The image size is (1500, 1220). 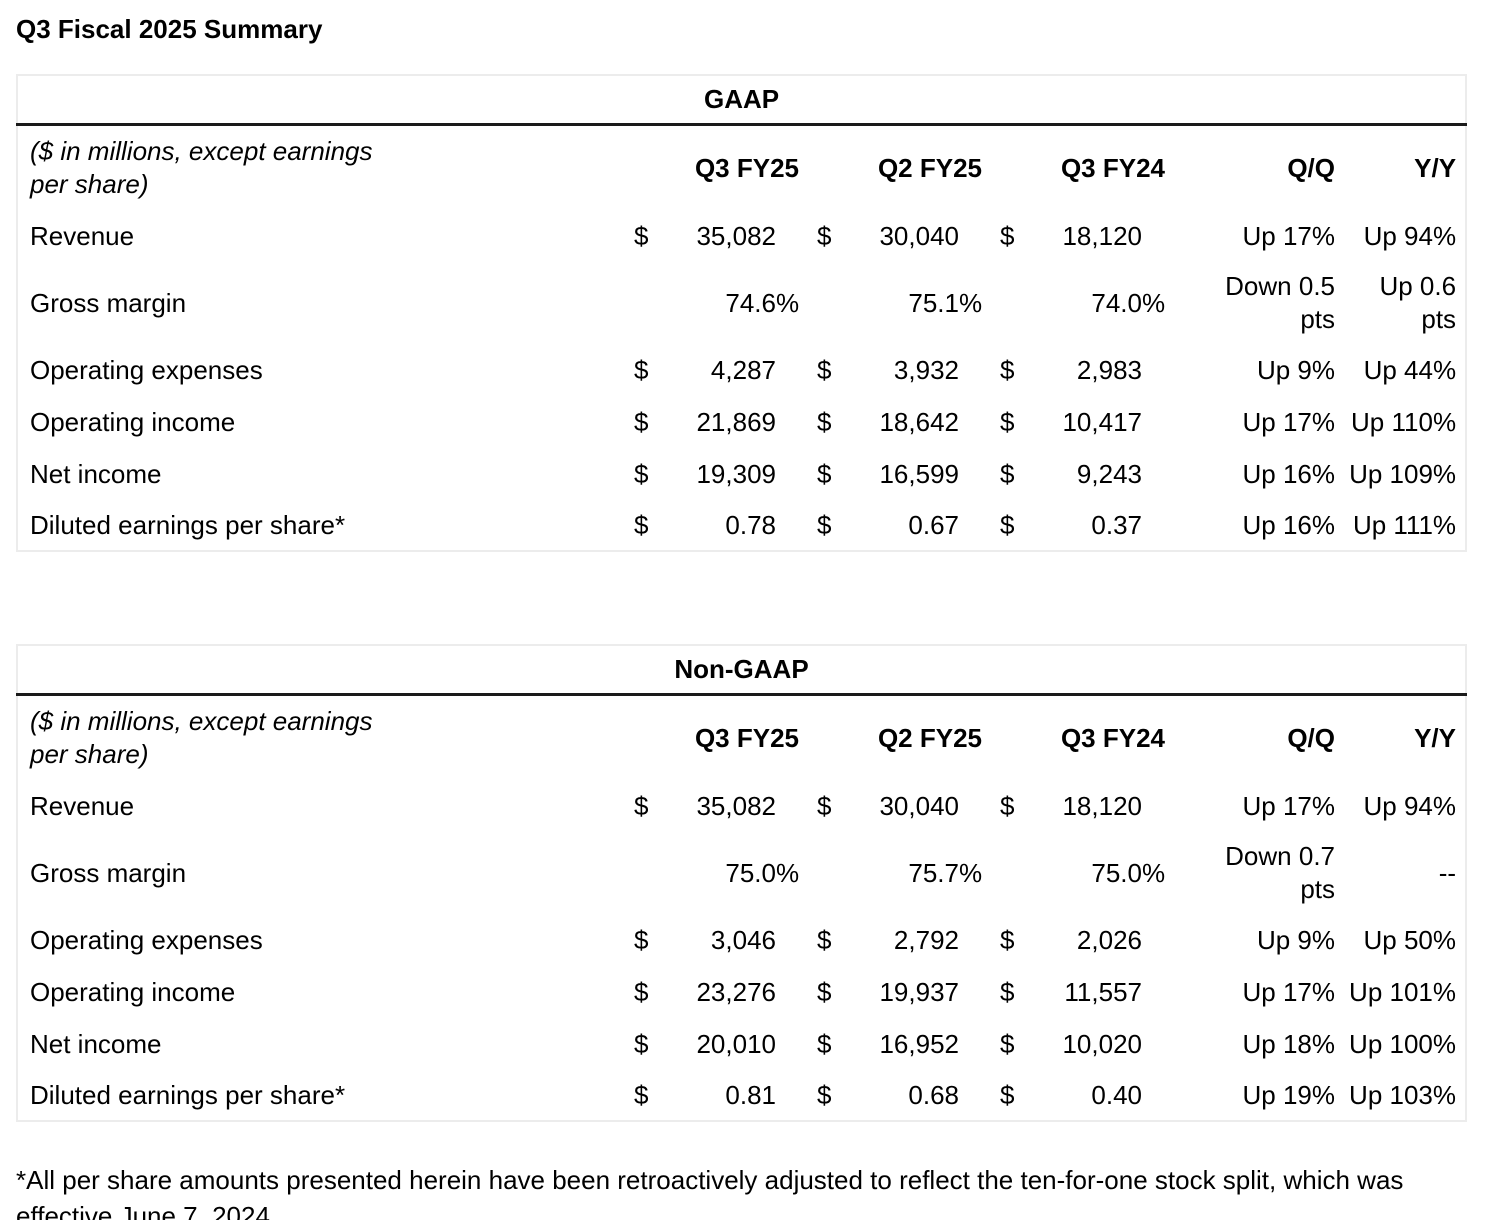 What do you see at coordinates (1404, 524) in the screenshot?
I see `yy-change: Up 111%` at bounding box center [1404, 524].